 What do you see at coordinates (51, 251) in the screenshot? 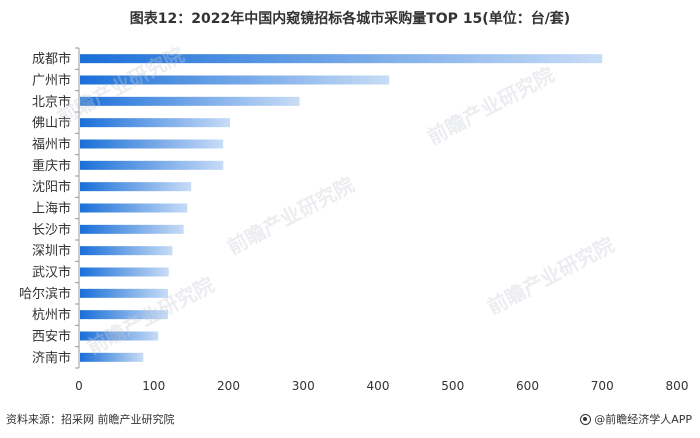
I see `category-label: 深圳市` at bounding box center [51, 251].